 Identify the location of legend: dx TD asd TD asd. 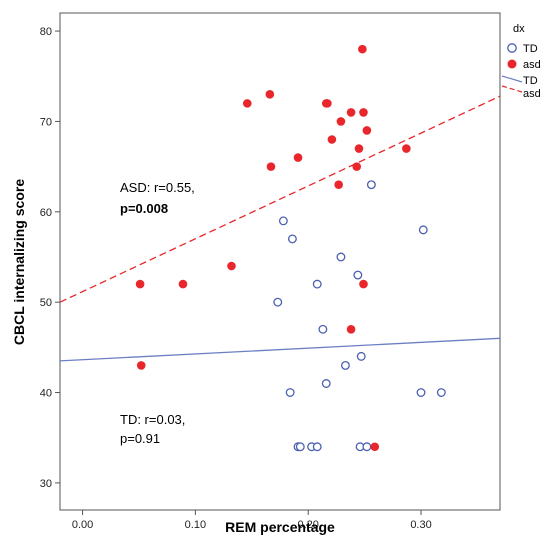
(521, 61).